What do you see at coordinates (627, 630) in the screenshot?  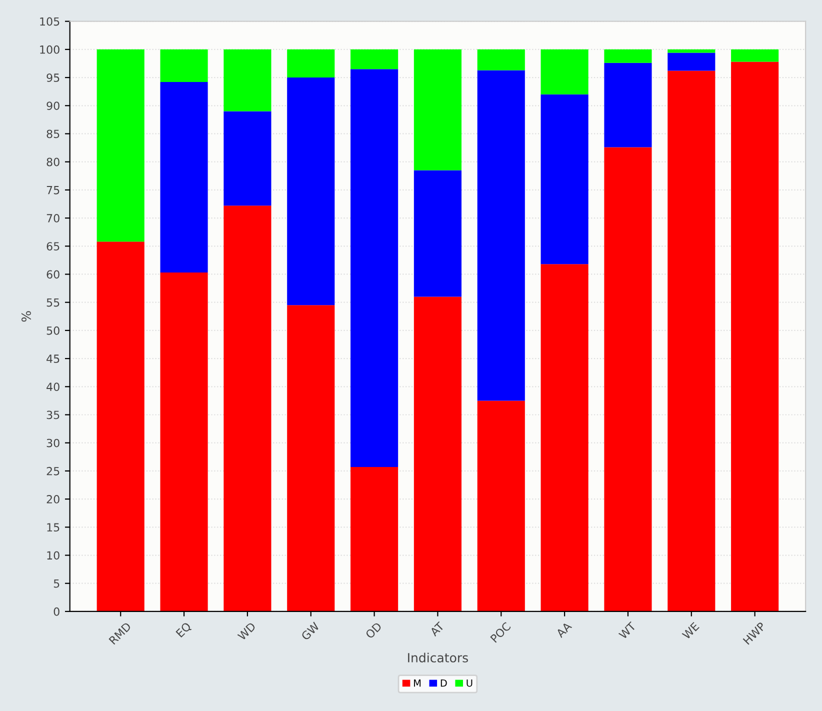 I see `x-tick-label: WT` at bounding box center [627, 630].